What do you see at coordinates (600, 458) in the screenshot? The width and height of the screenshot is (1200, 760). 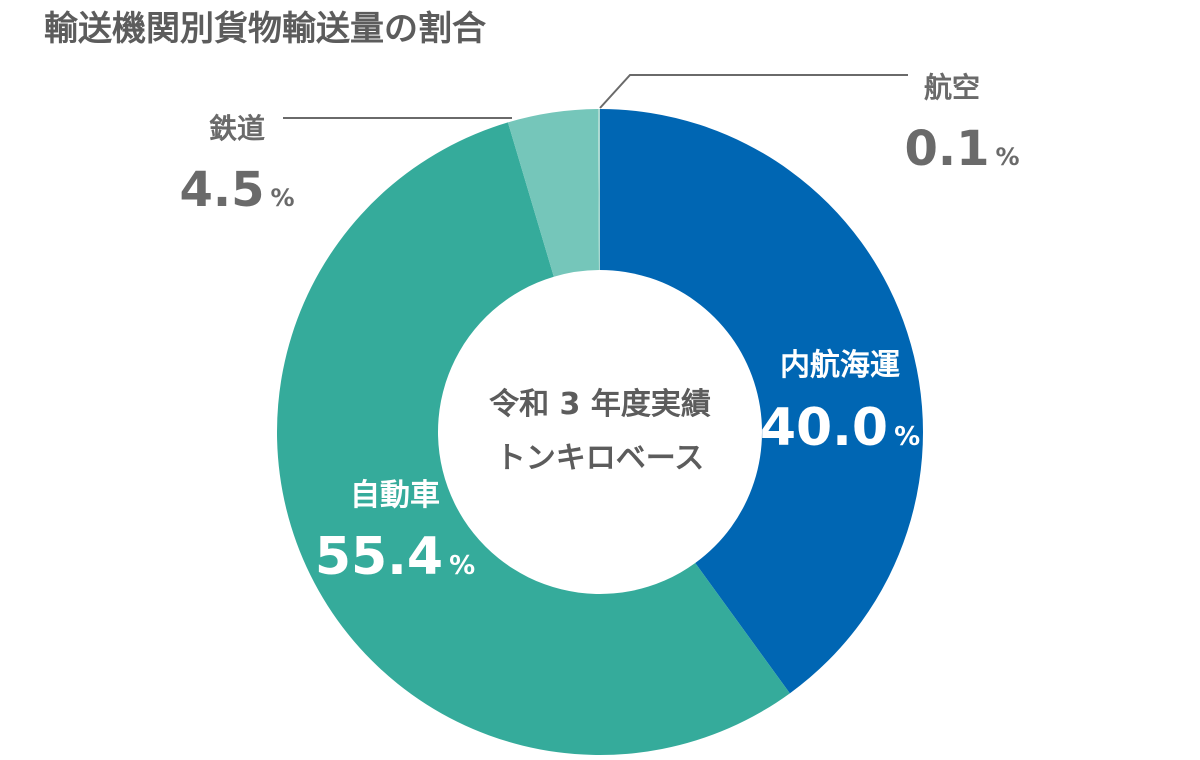 I see `center-label-line-2: トンキロベース` at bounding box center [600, 458].